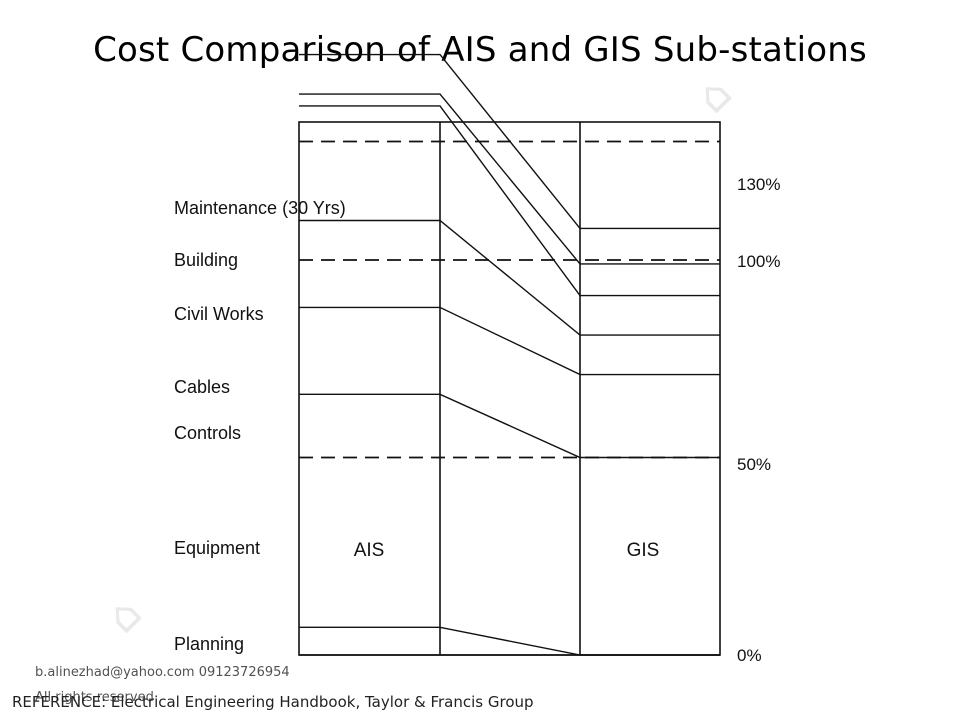 The height and width of the screenshot is (720, 960). Describe the element at coordinates (206, 260) in the screenshot. I see `category-label-building: Building` at that location.